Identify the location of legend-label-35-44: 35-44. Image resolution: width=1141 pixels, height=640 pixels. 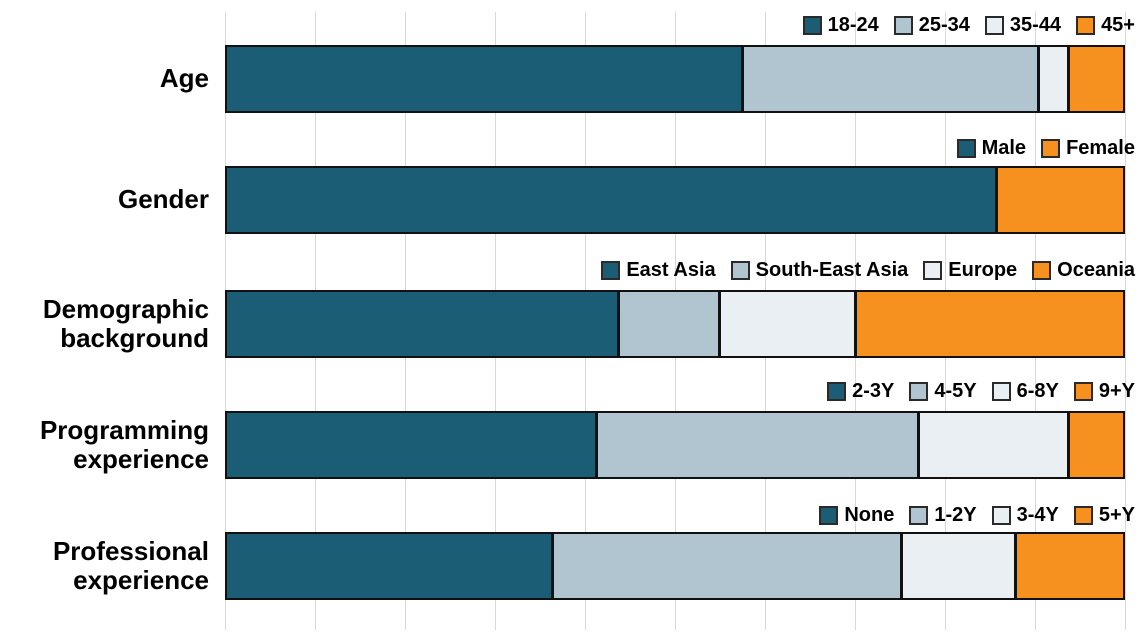
(1035, 24).